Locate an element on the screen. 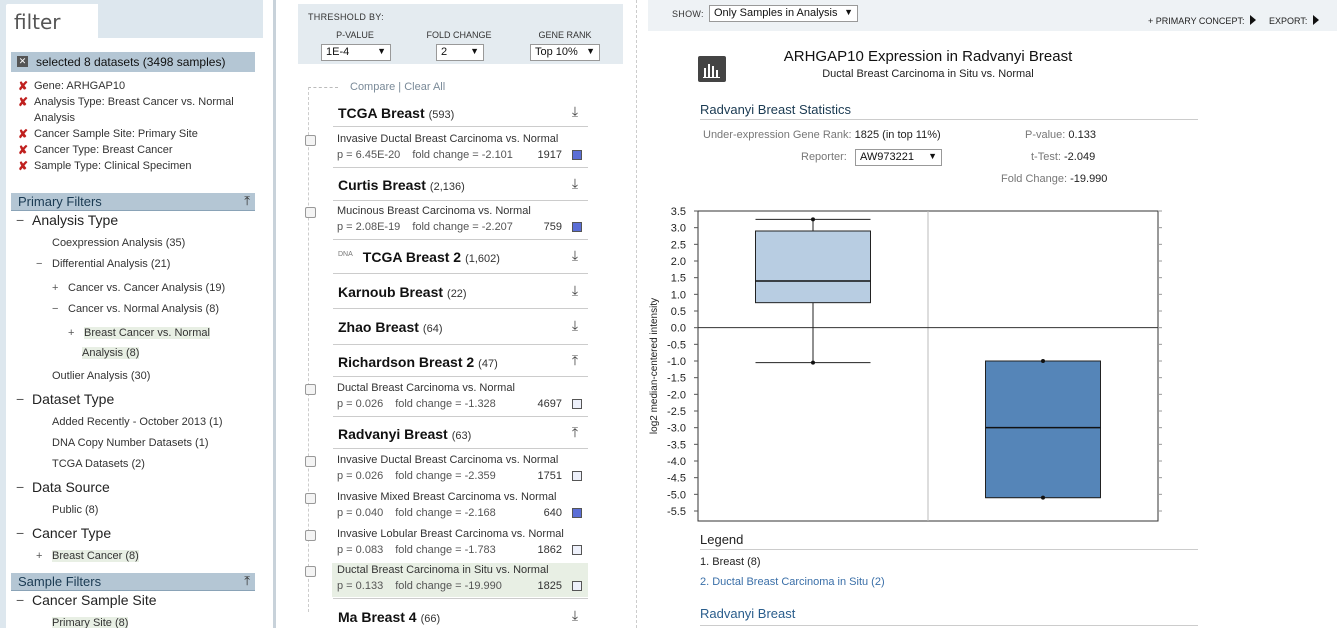  dna-tag: DNA is located at coordinates (345, 254).